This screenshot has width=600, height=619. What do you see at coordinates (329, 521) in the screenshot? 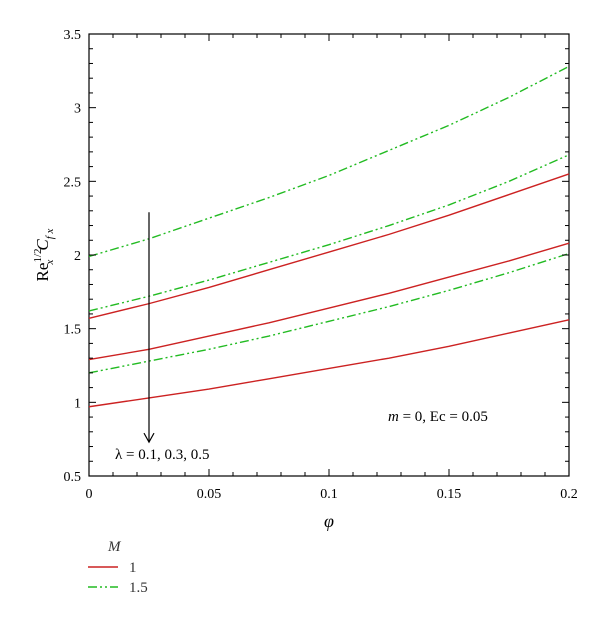
I see `x-axis-label: φ` at bounding box center [329, 521].